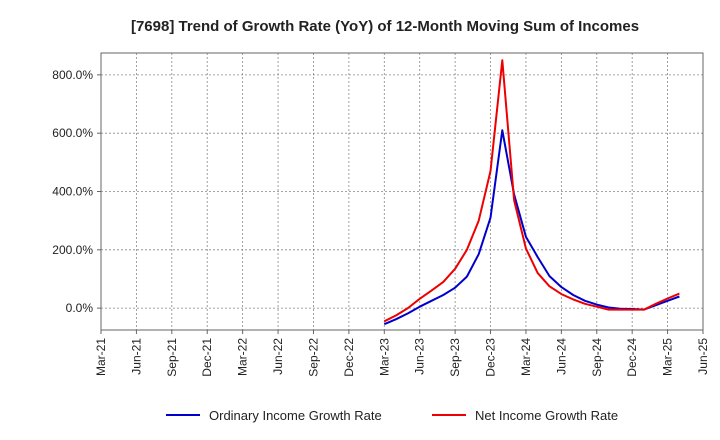 The height and width of the screenshot is (440, 720). Describe the element at coordinates (72, 192) in the screenshot. I see `y-tick-label: 400.0%` at that location.